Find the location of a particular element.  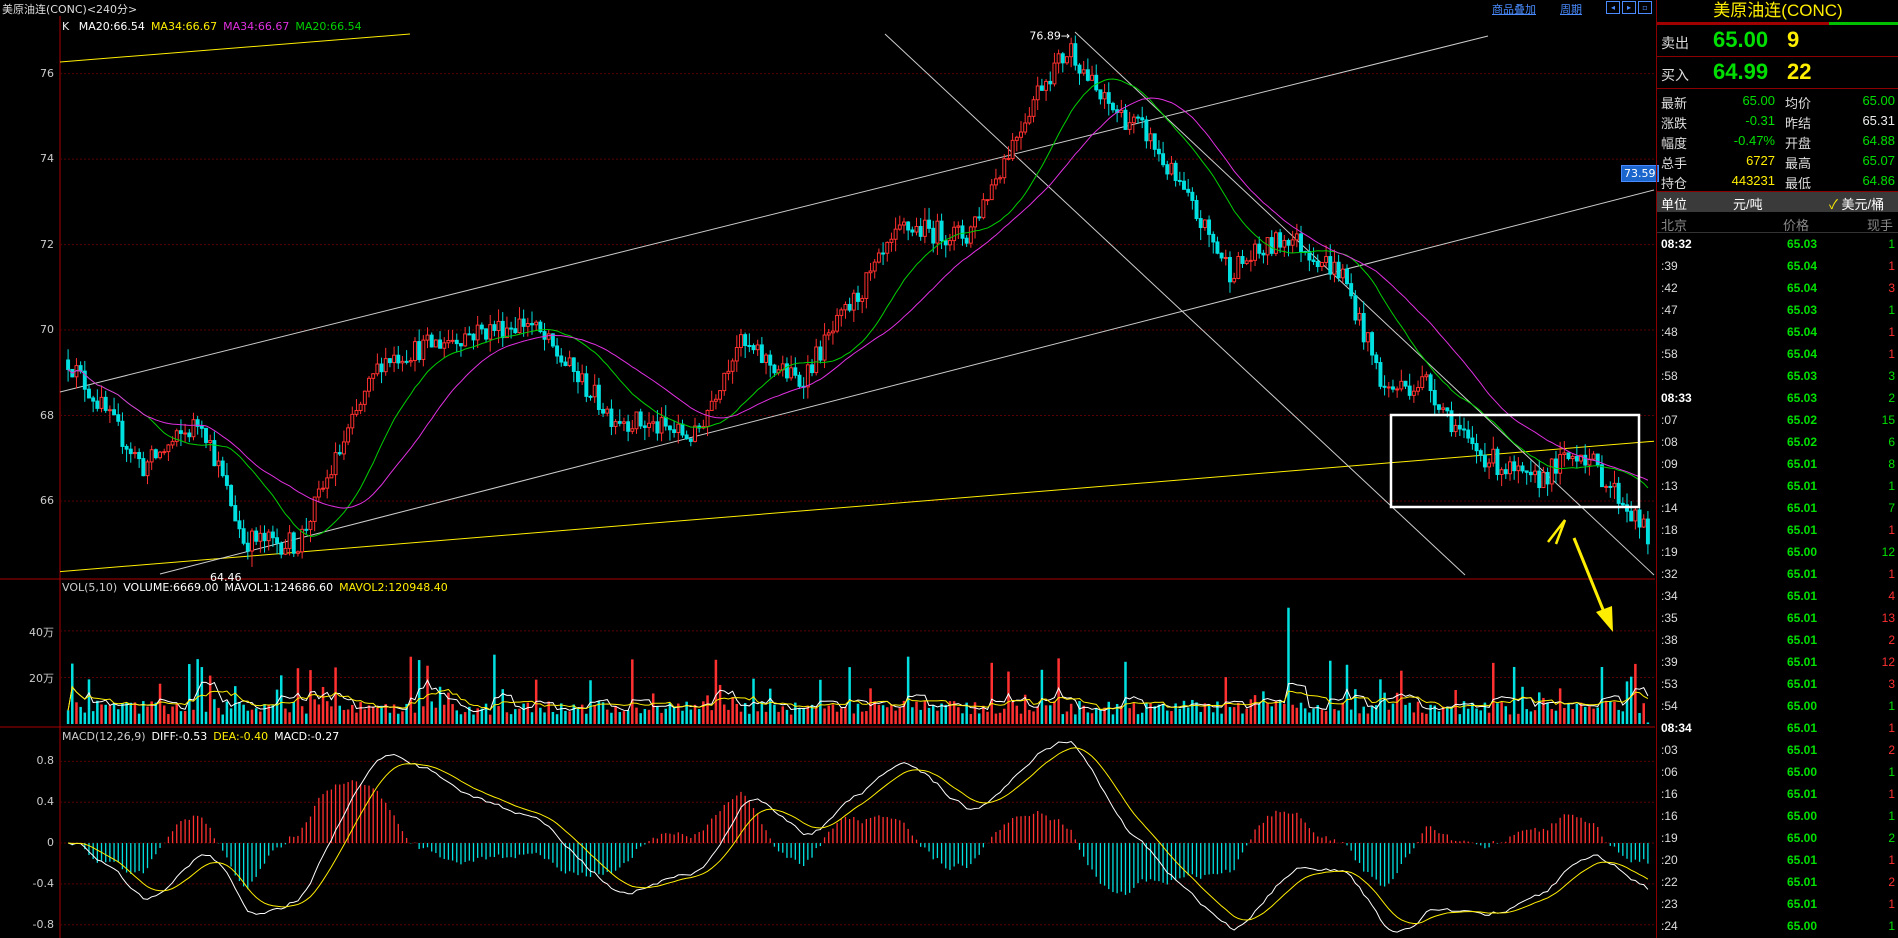

window-left-icon: ◂ is located at coordinates (1613, 7).